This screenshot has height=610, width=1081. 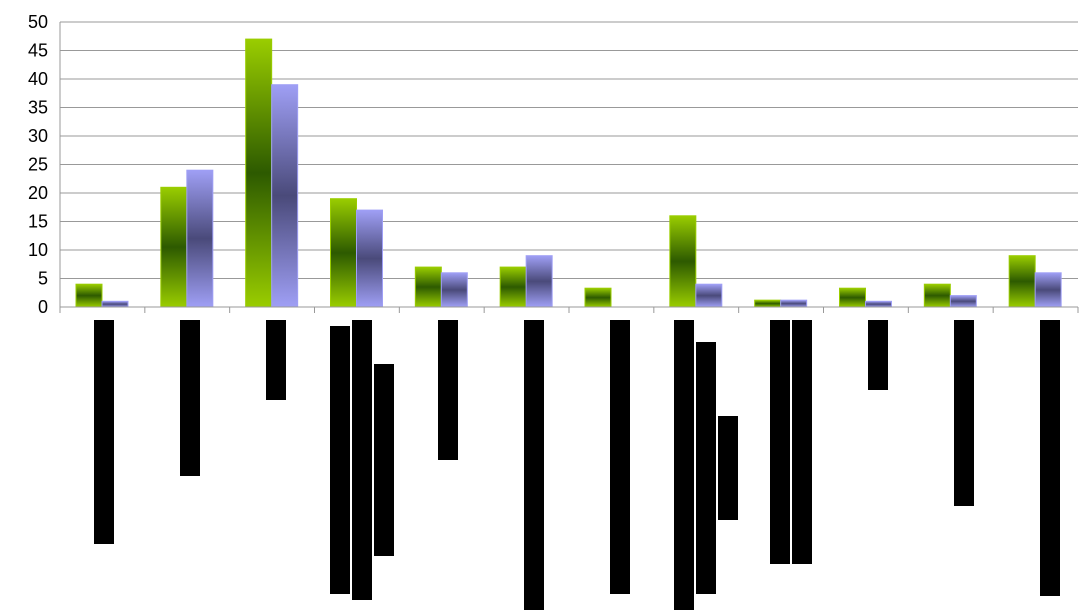 What do you see at coordinates (963, 301) in the screenshot?
I see `bar-series2-cat11` at bounding box center [963, 301].